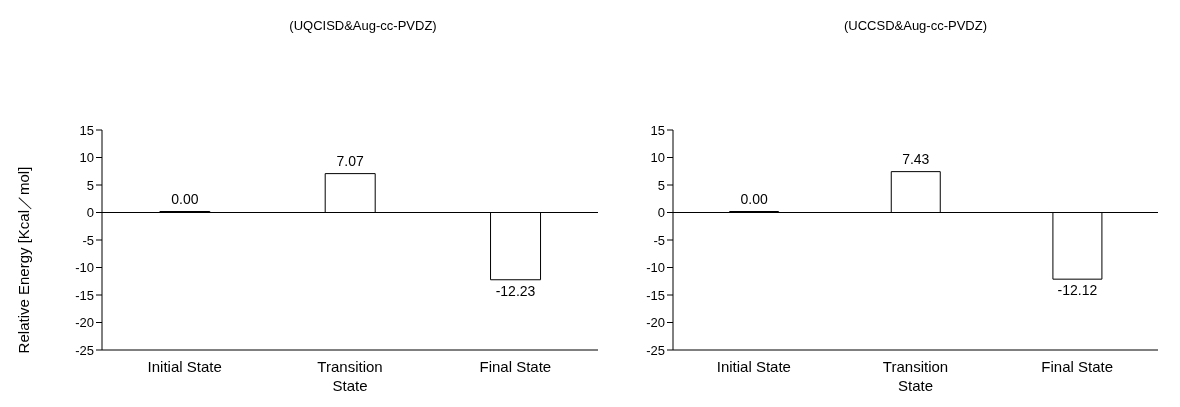 This screenshot has width=1180, height=407. I want to click on data-label: -12.12, so click(1077, 290).